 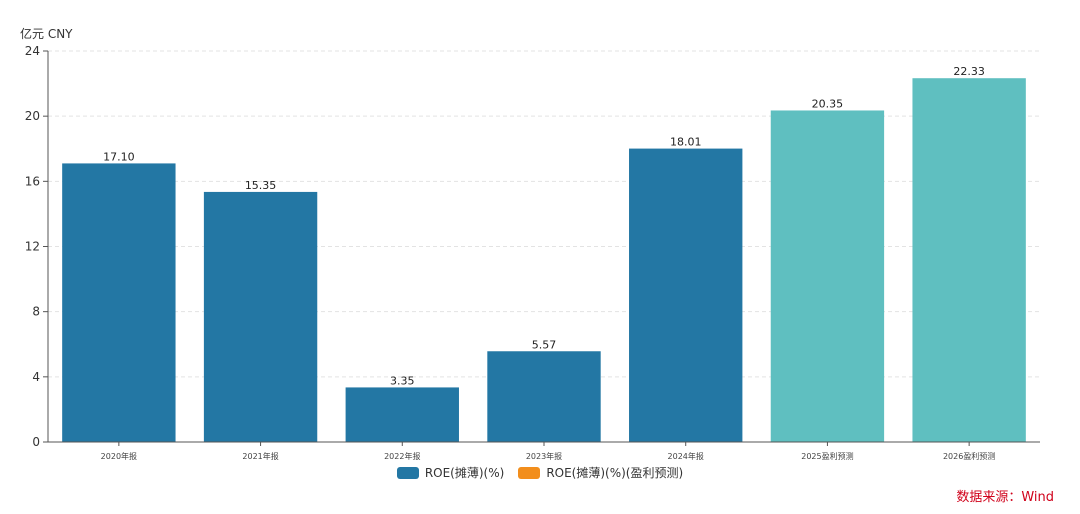 I want to click on bar-2026盈利预测, so click(x=969, y=260).